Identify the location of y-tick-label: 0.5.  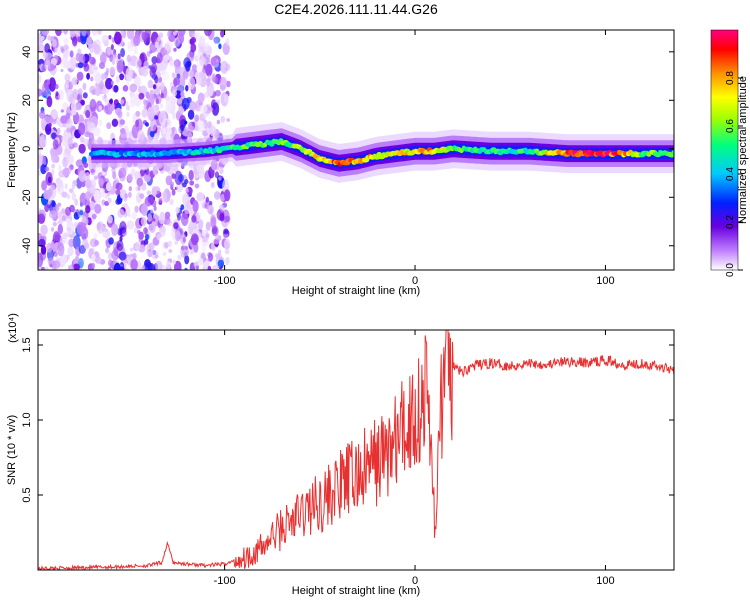
(27, 494).